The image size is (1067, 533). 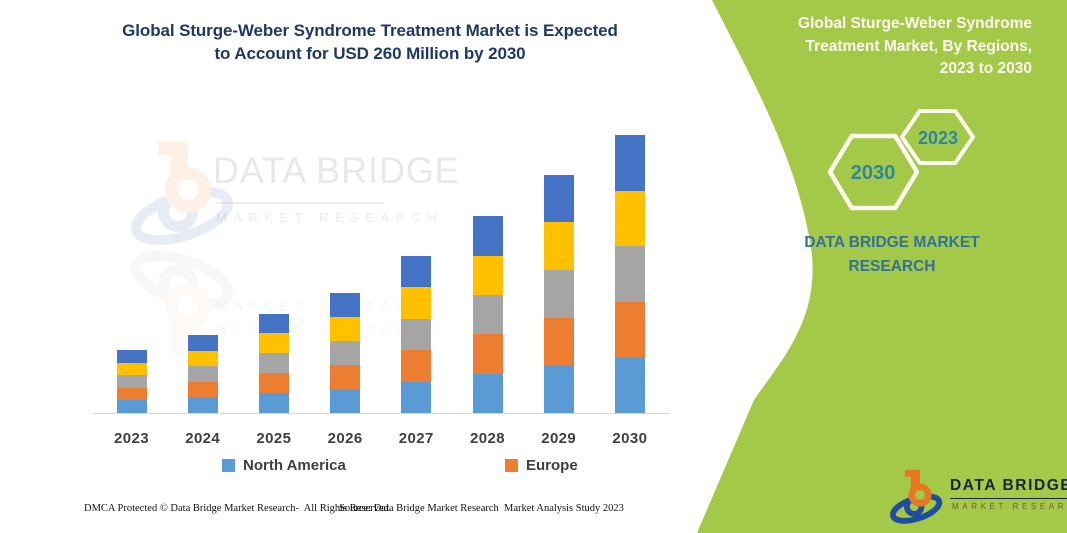 What do you see at coordinates (915, 23) in the screenshot?
I see `panel-title-line1: Global Sturge-Weber Syndrome` at bounding box center [915, 23].